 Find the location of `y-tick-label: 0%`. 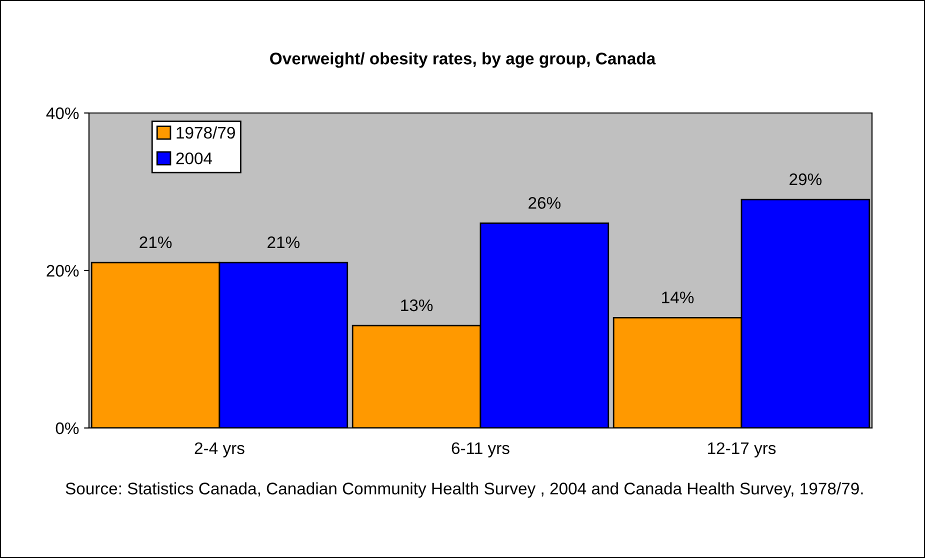

y-tick-label: 0% is located at coordinates (67, 428).